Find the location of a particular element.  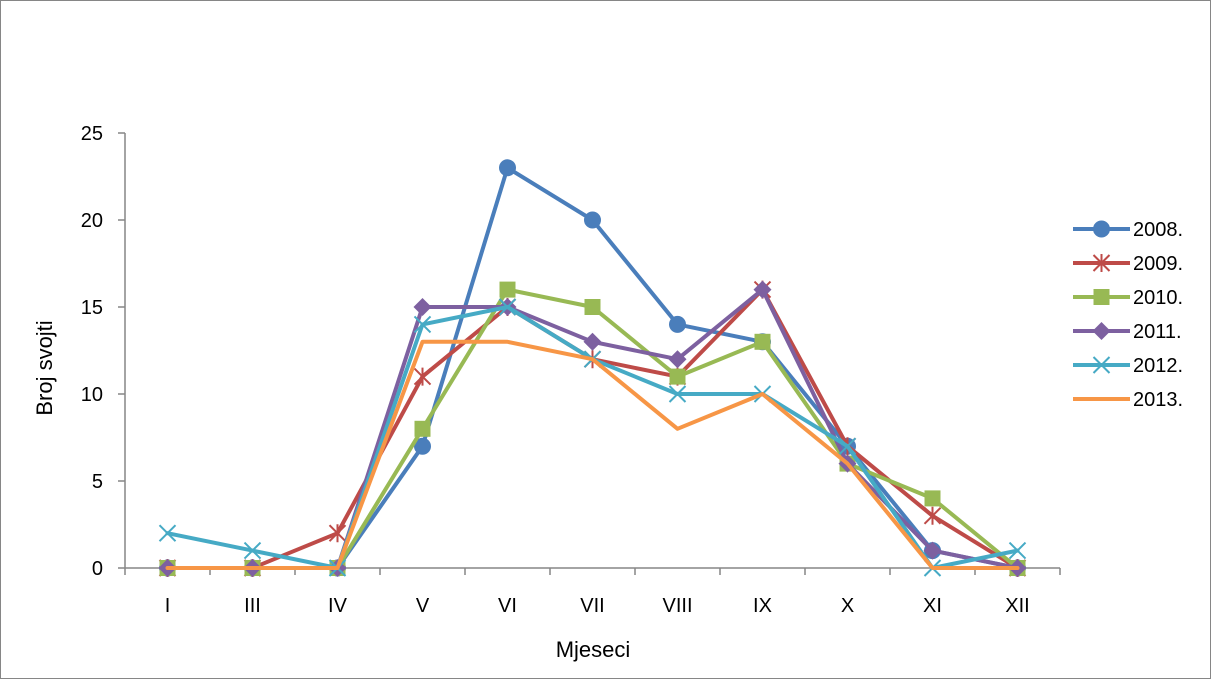

y-tick-label: 10 is located at coordinates (92, 395).